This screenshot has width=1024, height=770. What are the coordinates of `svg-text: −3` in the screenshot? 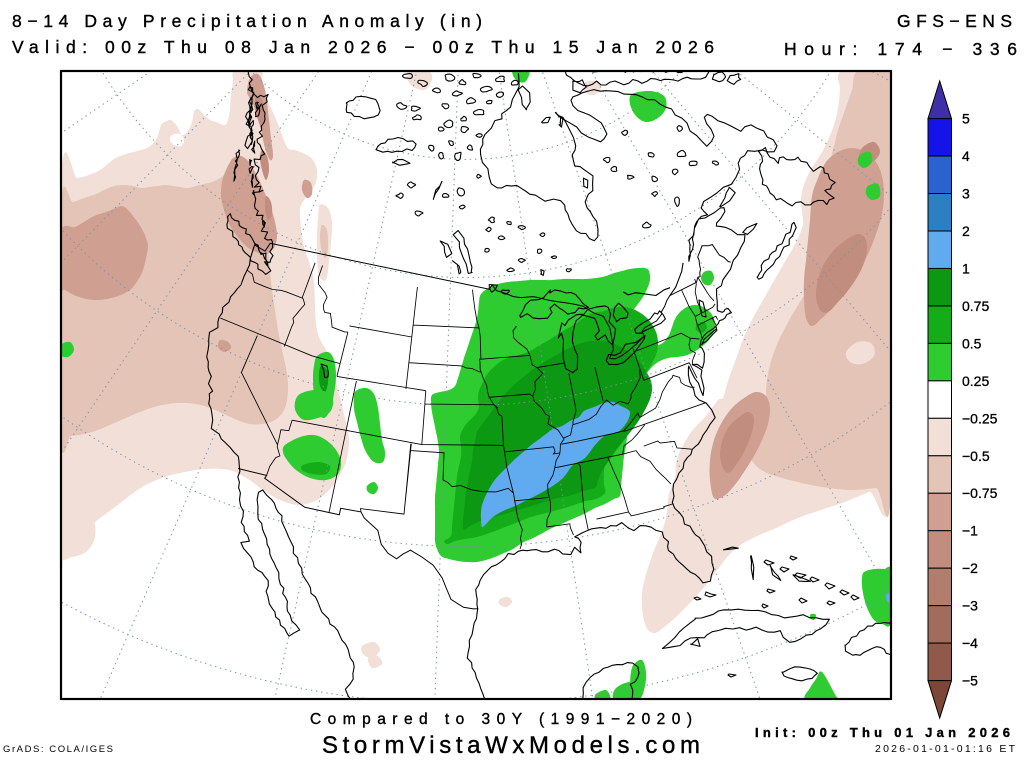 It's located at (970, 606).